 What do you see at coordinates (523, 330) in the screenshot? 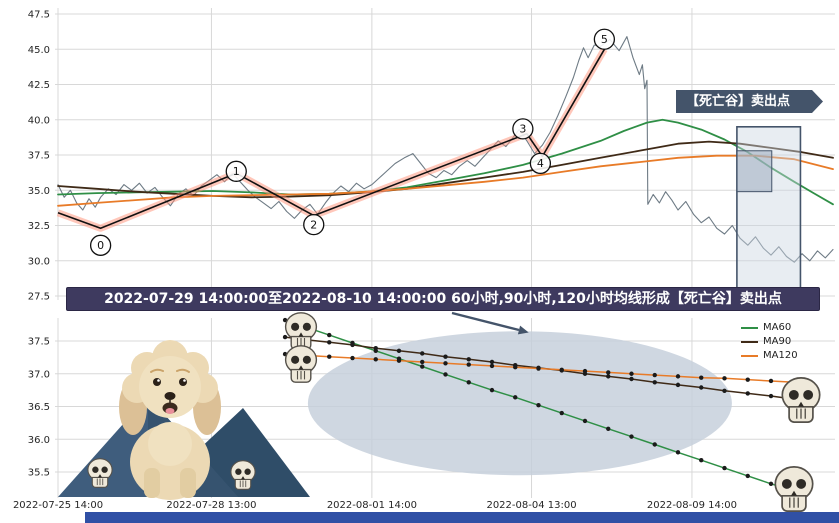
I see `arrow-head` at bounding box center [523, 330].